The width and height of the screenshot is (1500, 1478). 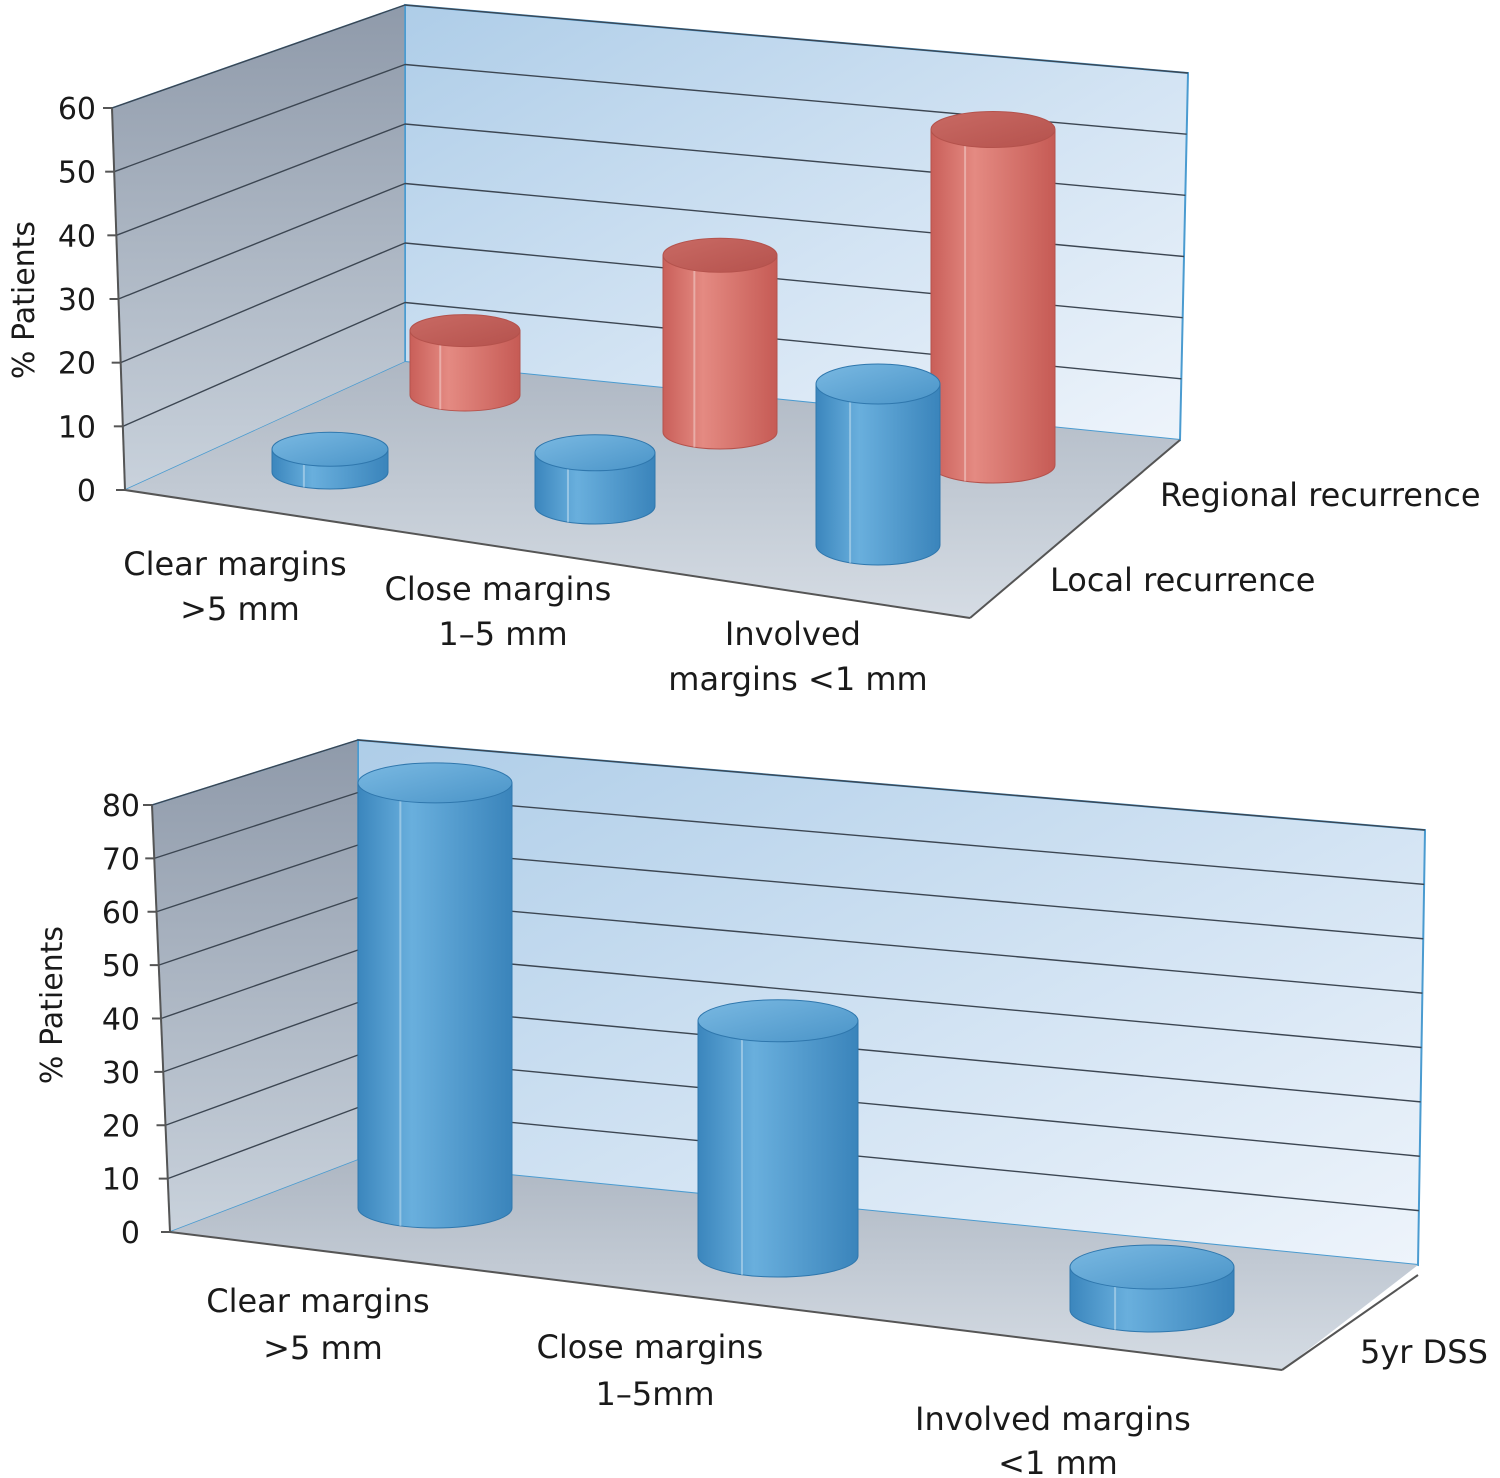 I want to click on series-label-regional-recurrence: Regional recurrence, so click(x=1320, y=495).